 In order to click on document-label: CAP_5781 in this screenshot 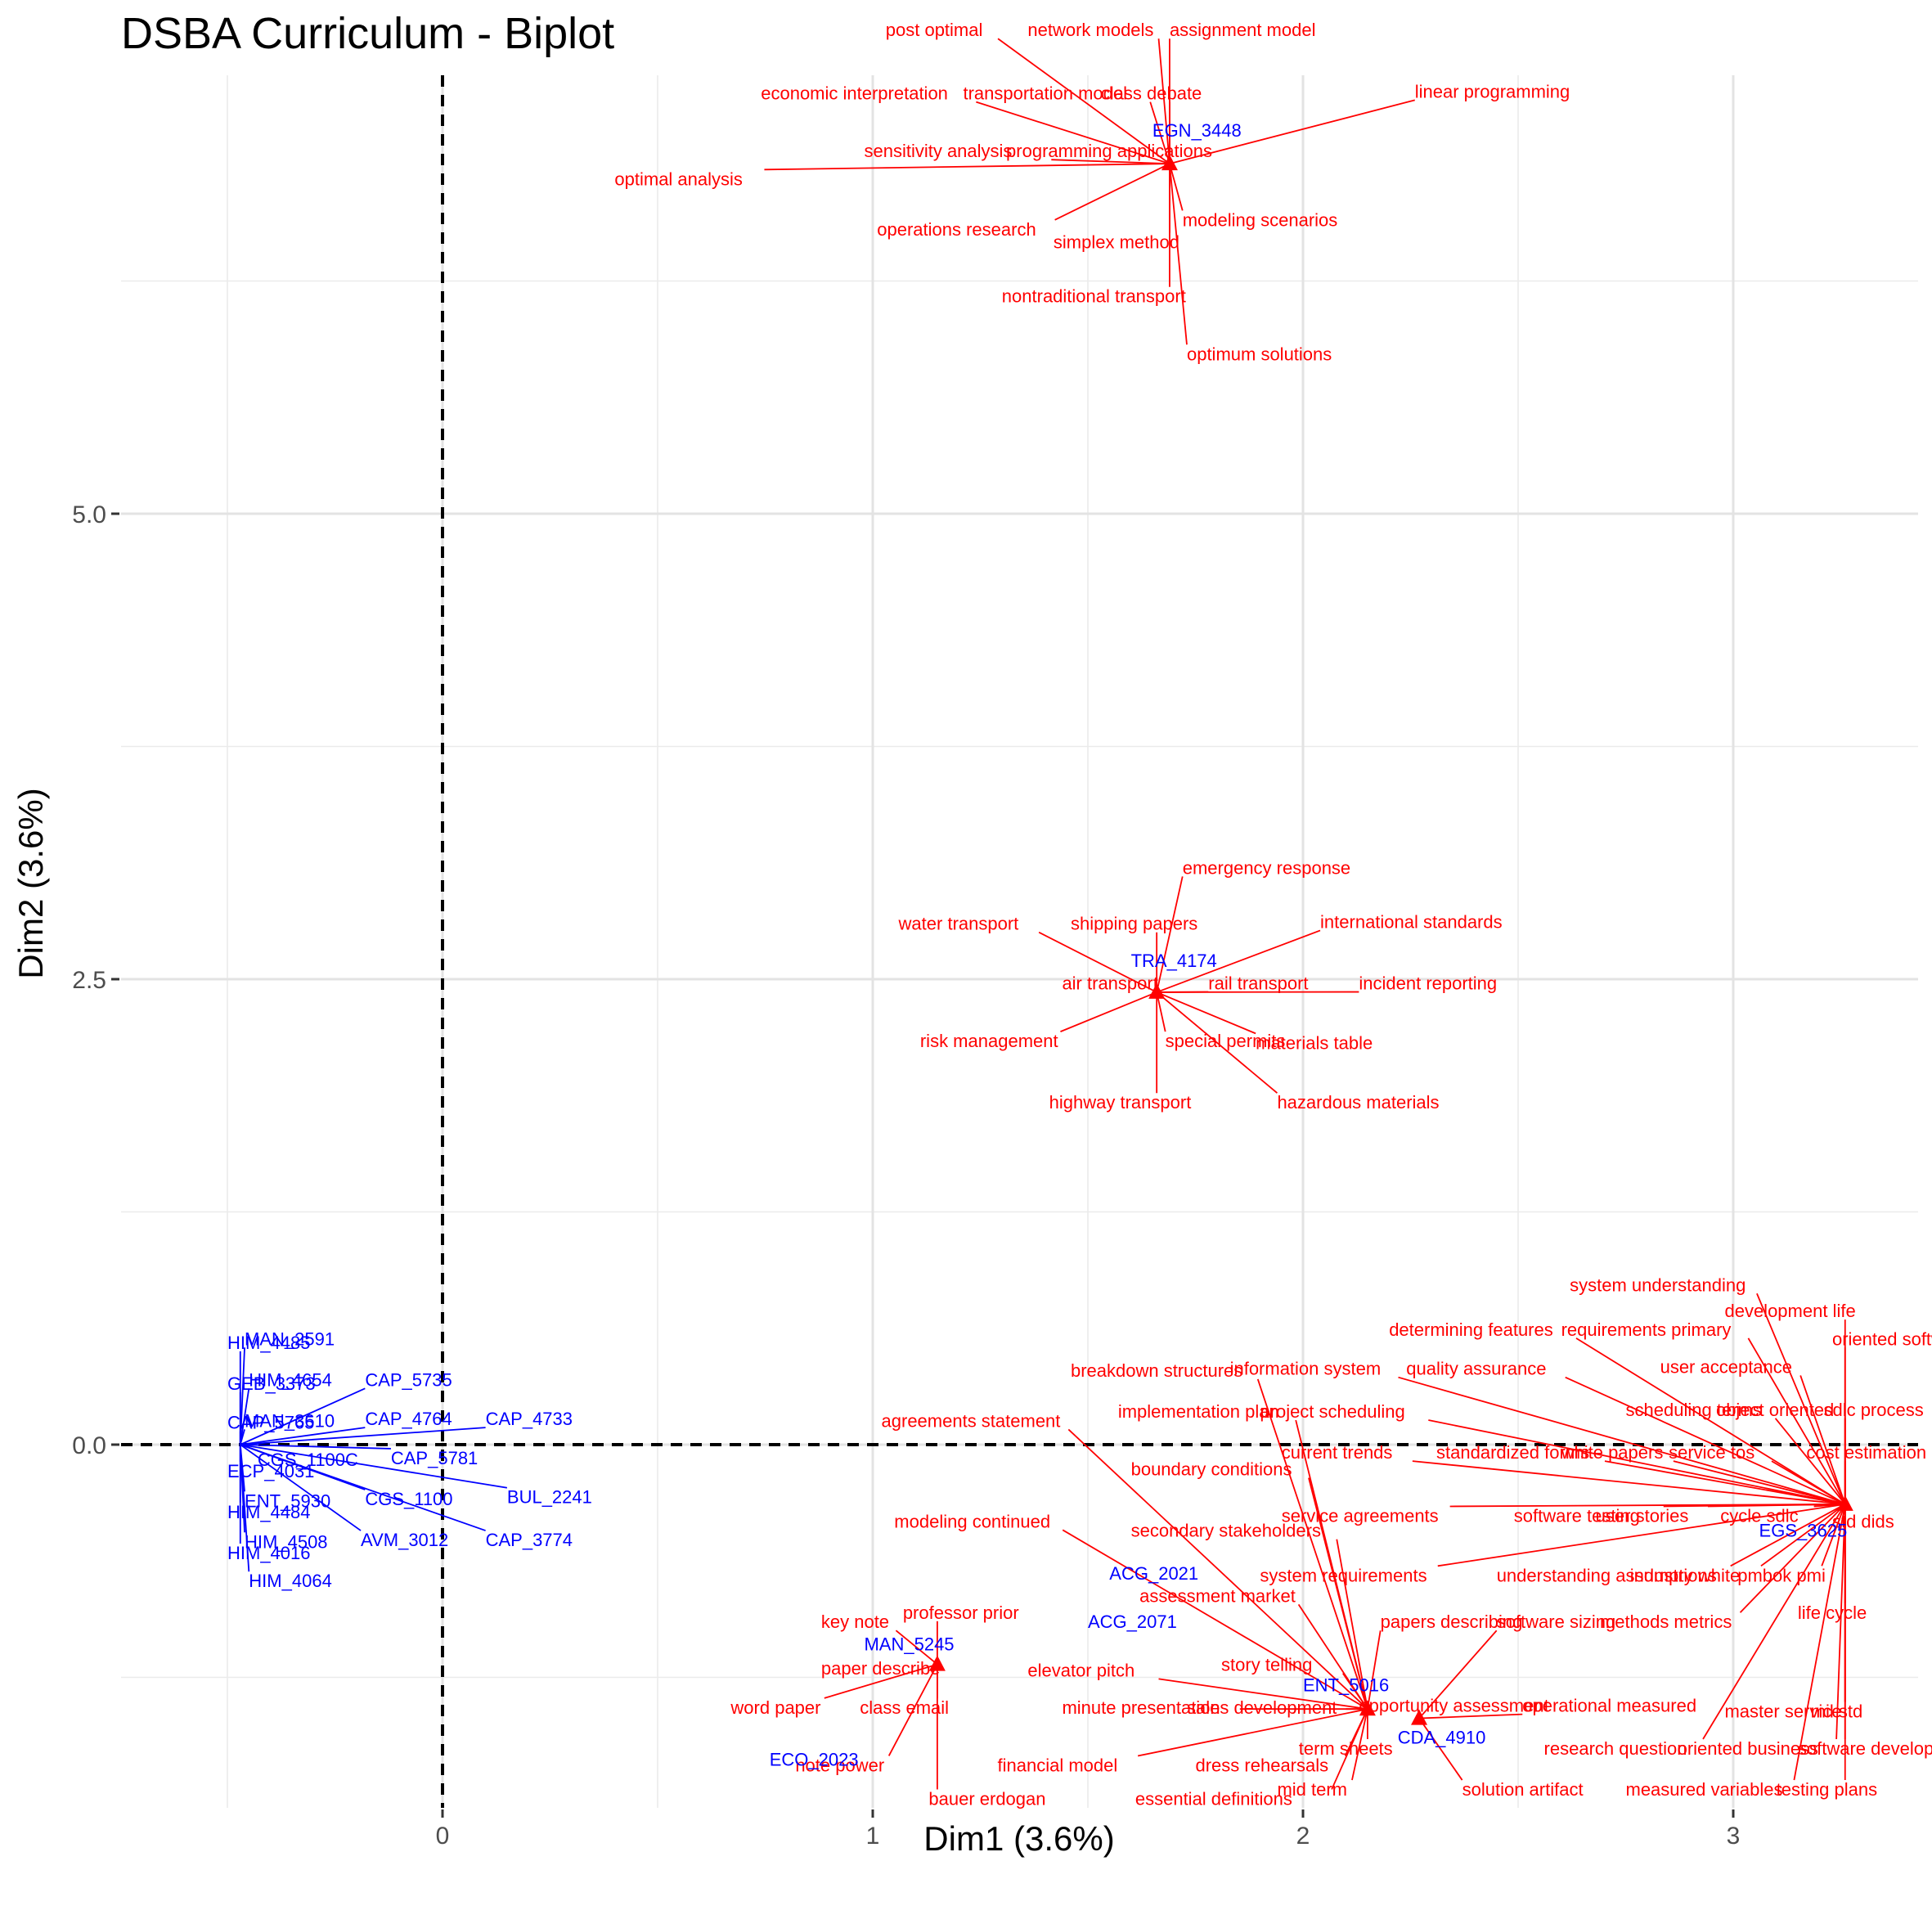, I will do `click(434, 1458)`.